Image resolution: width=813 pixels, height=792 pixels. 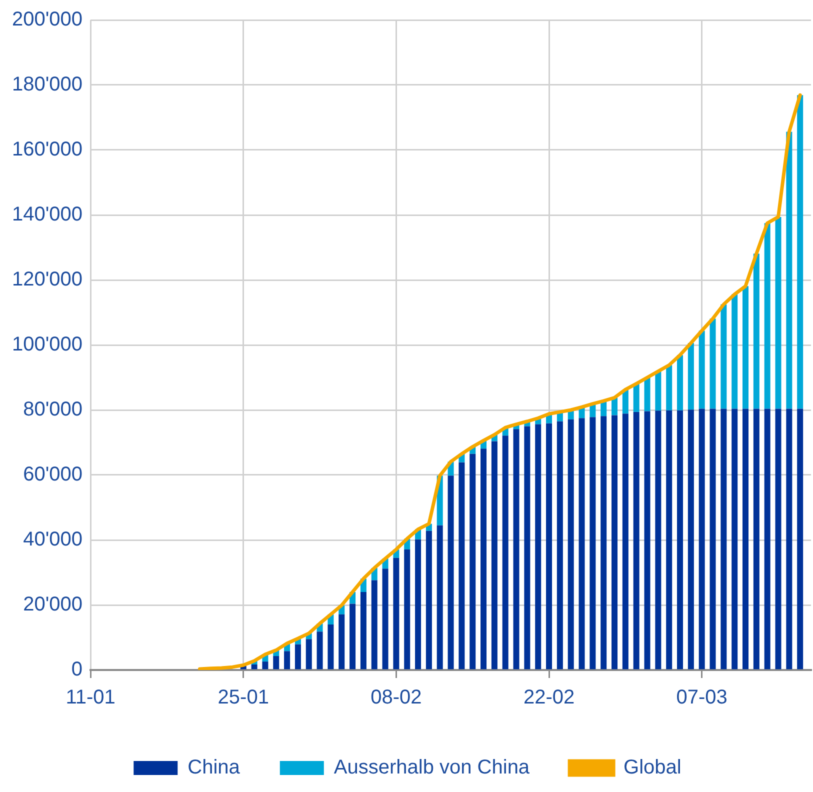 I want to click on legend-label: Ausserhalb von China, so click(x=432, y=767).